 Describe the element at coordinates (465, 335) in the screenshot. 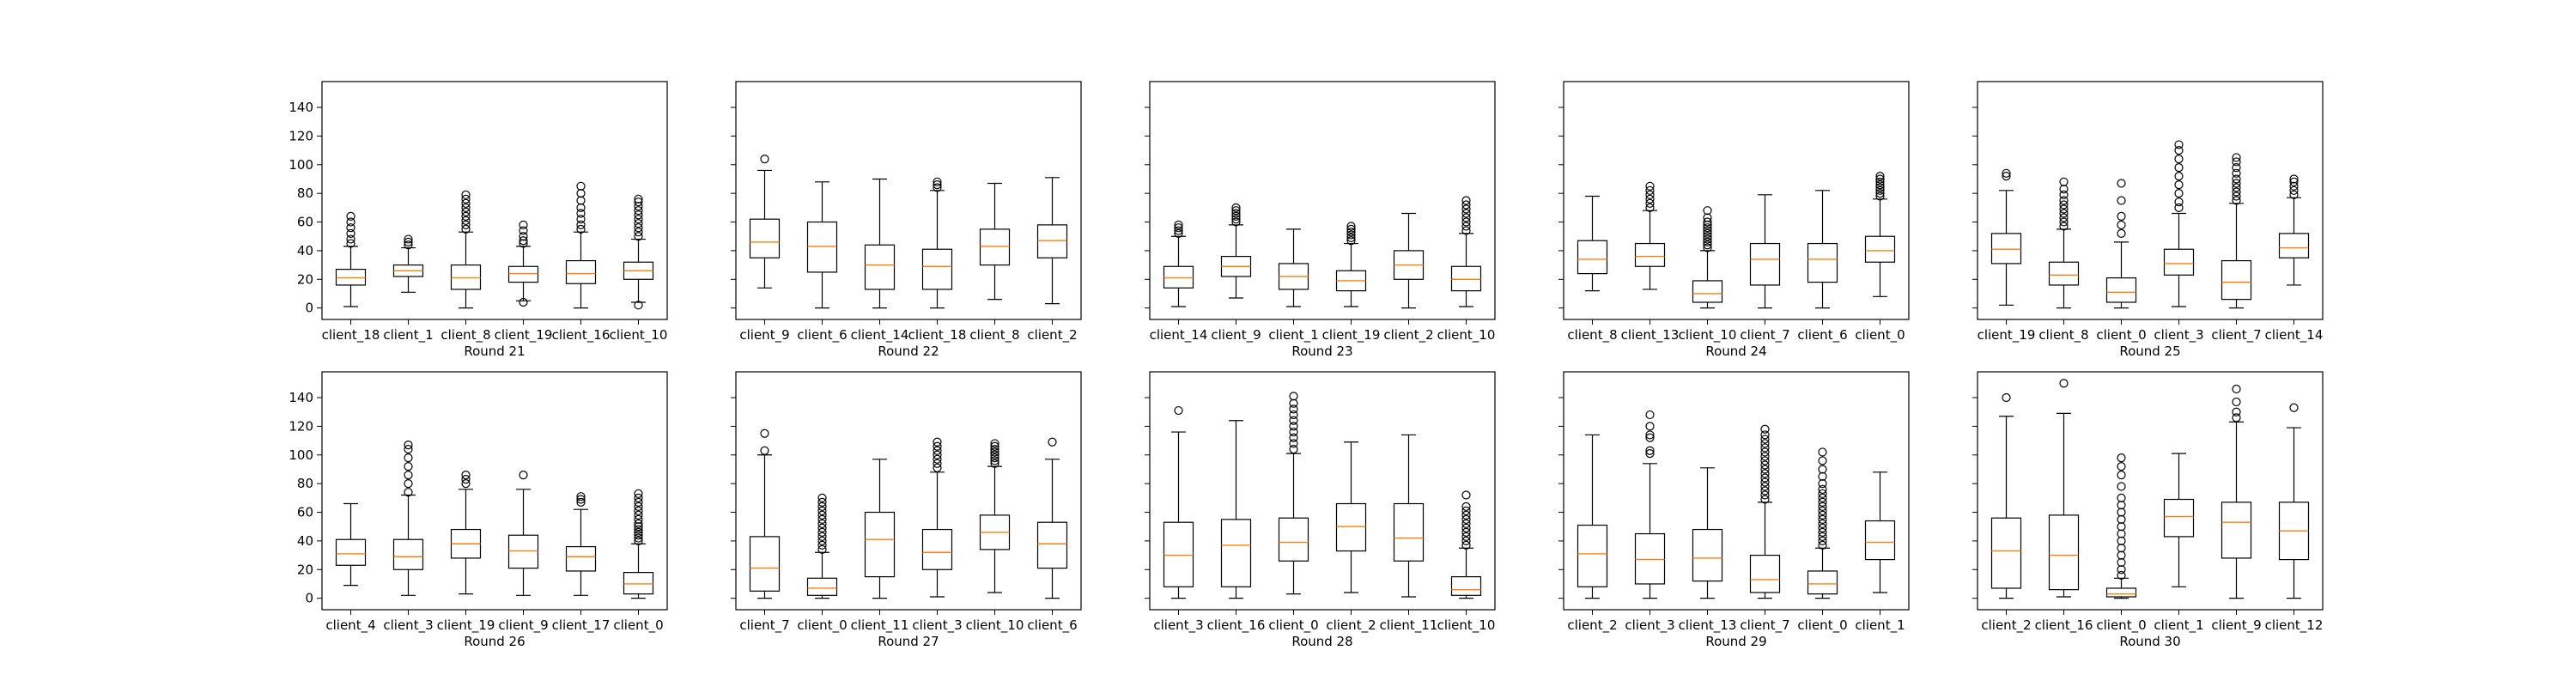

I see `x-tick-label: client_8` at that location.